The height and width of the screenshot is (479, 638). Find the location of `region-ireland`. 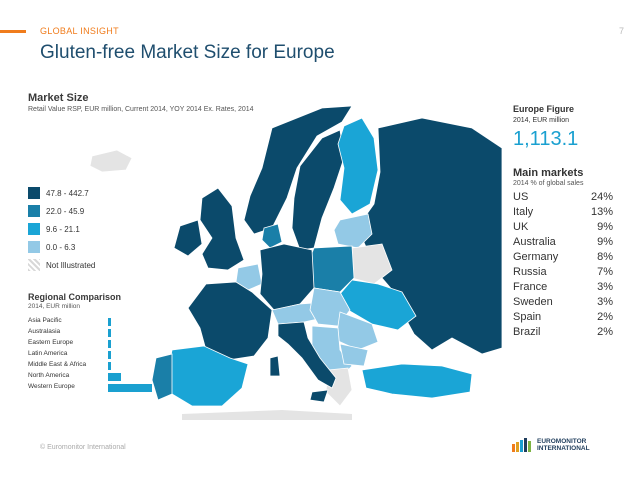

region-ireland is located at coordinates (188, 238).